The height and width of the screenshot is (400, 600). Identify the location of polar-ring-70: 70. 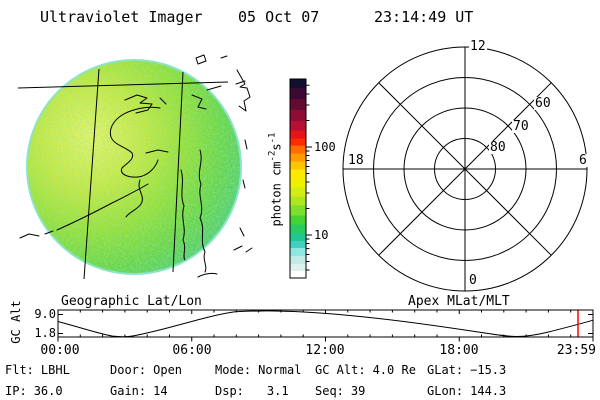
(521, 126).